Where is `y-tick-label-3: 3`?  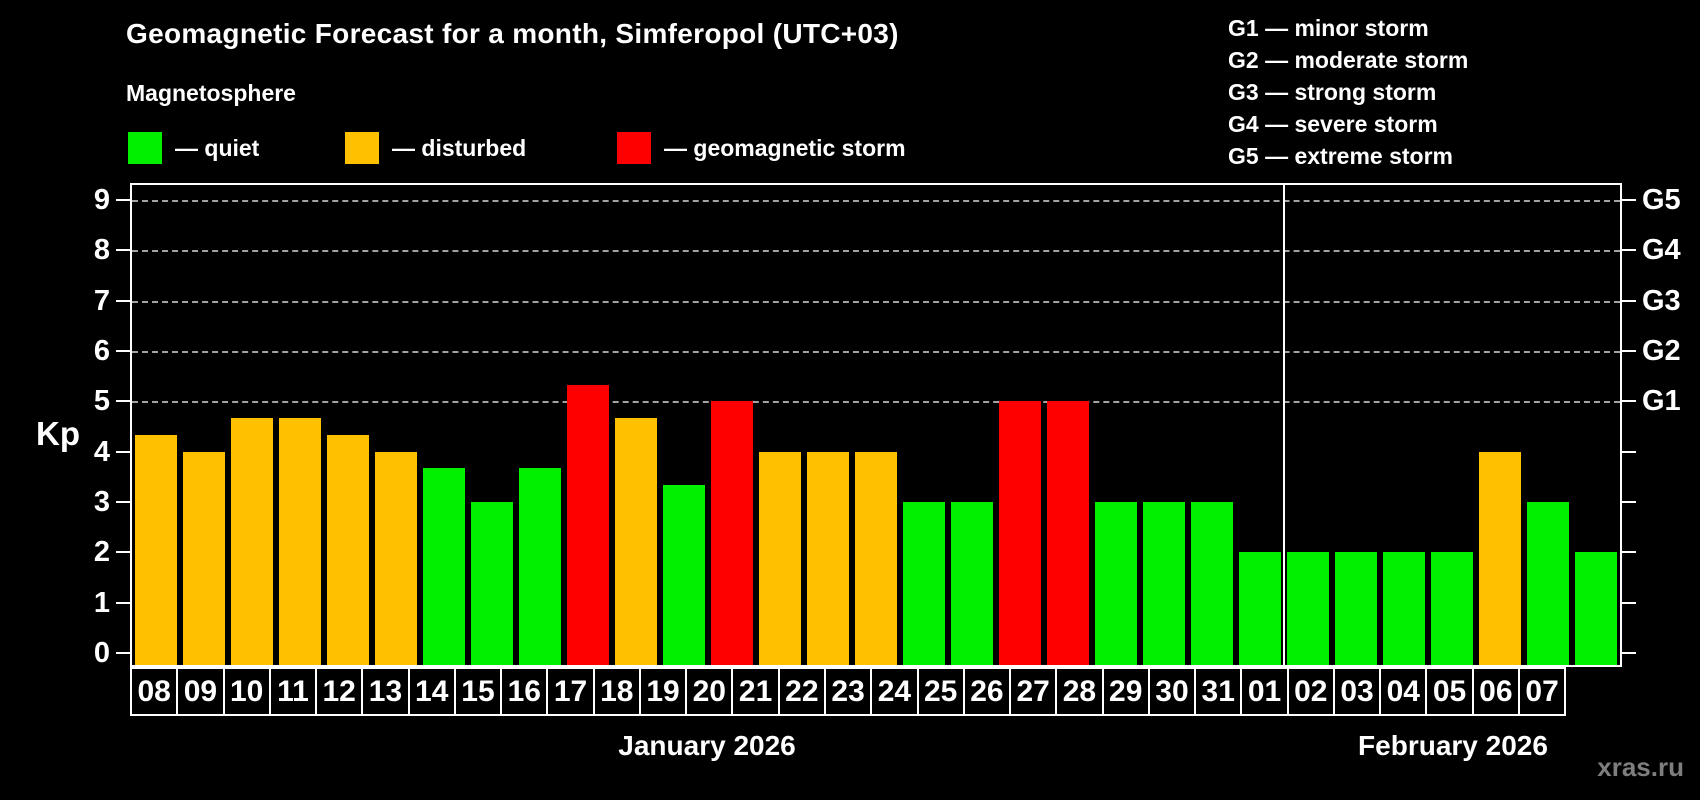 y-tick-label-3: 3 is located at coordinates (101, 502).